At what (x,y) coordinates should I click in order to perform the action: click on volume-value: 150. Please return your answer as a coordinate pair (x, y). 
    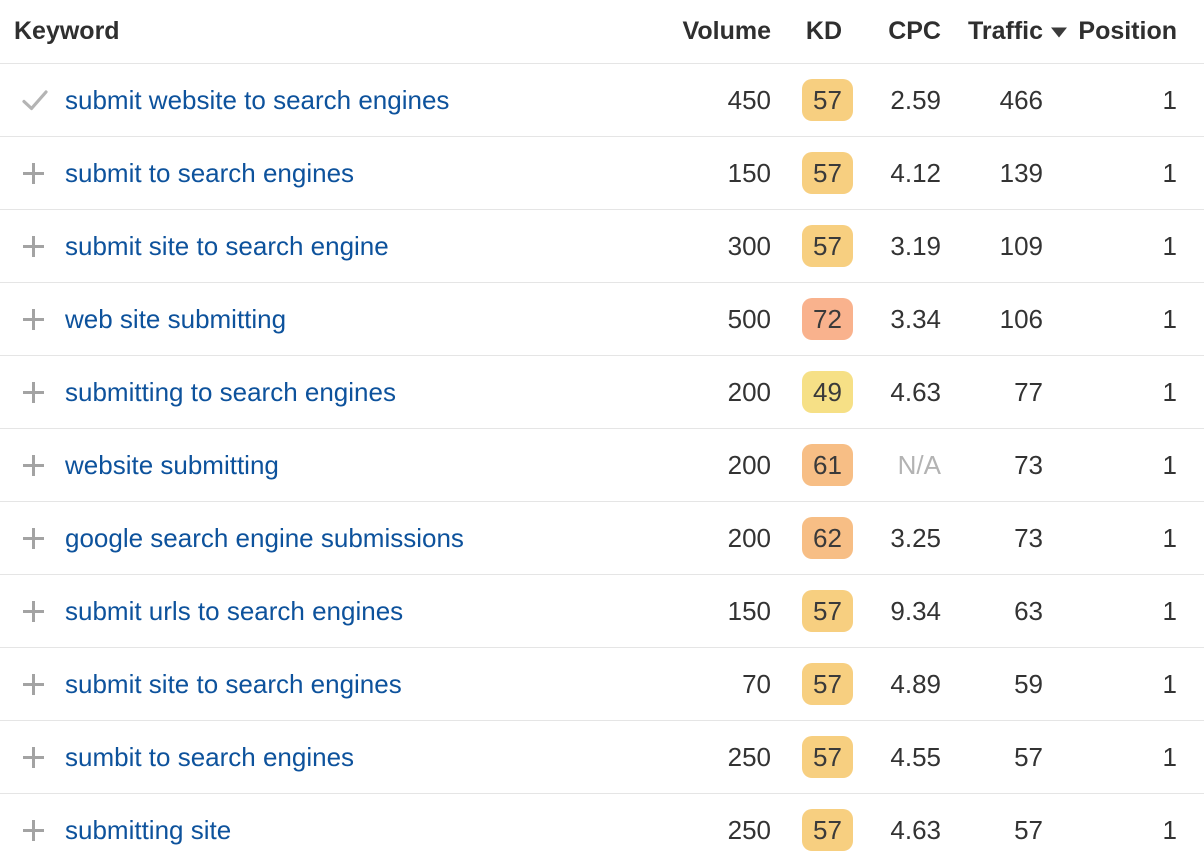
    Looking at the image, I should click on (749, 610).